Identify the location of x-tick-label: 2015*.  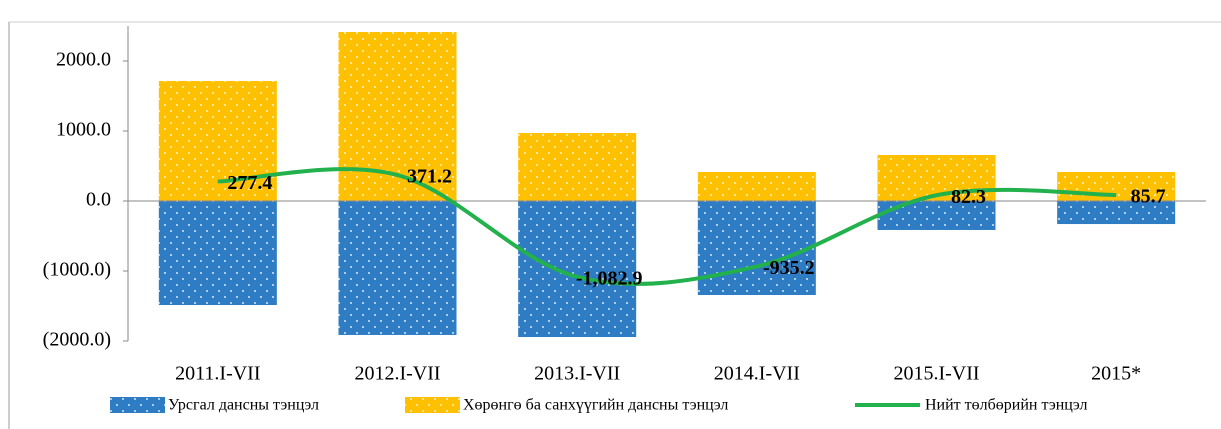
(1116, 374).